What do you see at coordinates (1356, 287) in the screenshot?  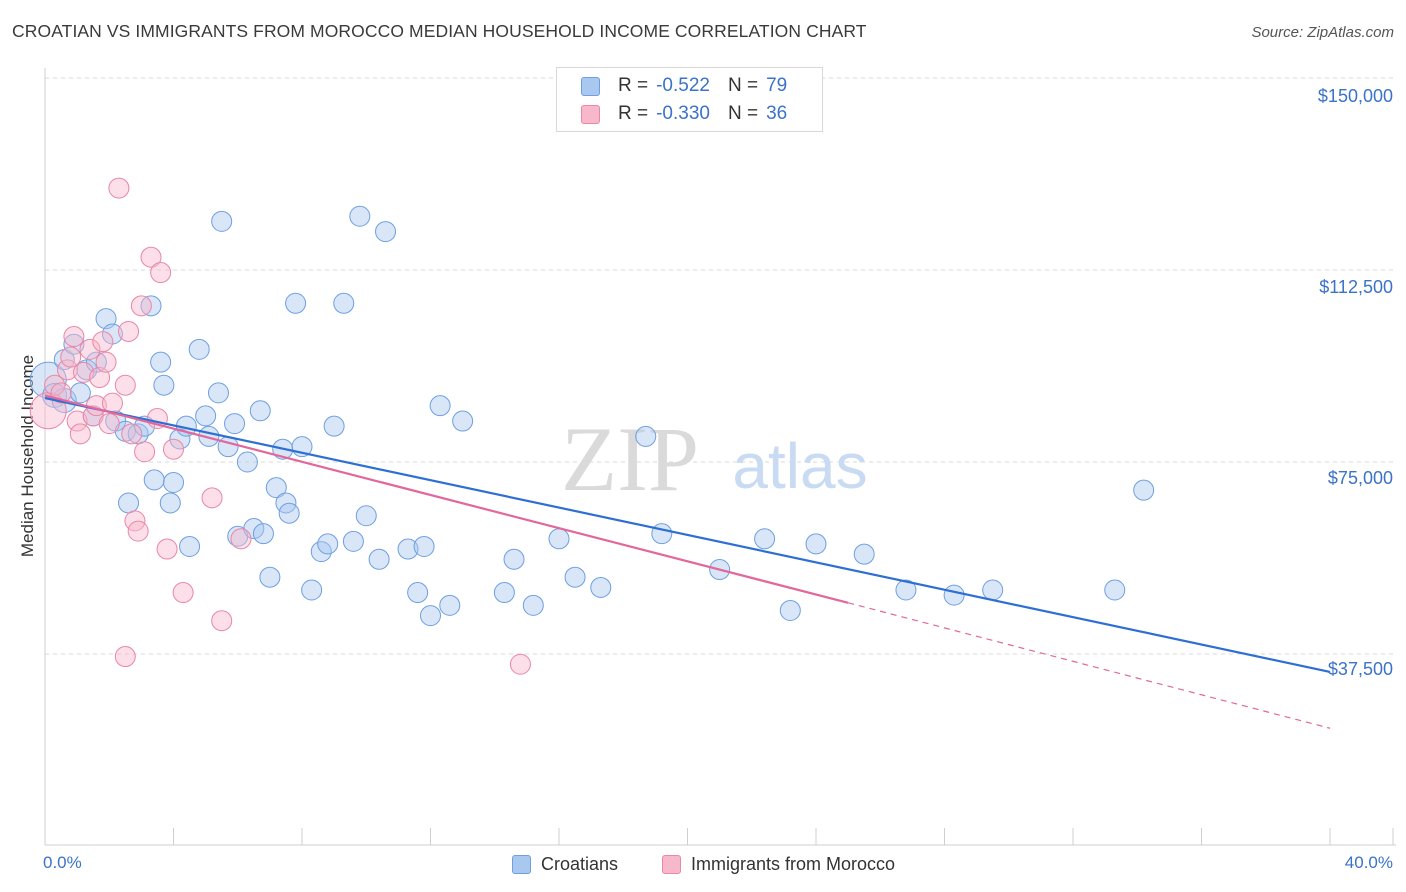 I see `y-tick-label: $112,500` at bounding box center [1356, 287].